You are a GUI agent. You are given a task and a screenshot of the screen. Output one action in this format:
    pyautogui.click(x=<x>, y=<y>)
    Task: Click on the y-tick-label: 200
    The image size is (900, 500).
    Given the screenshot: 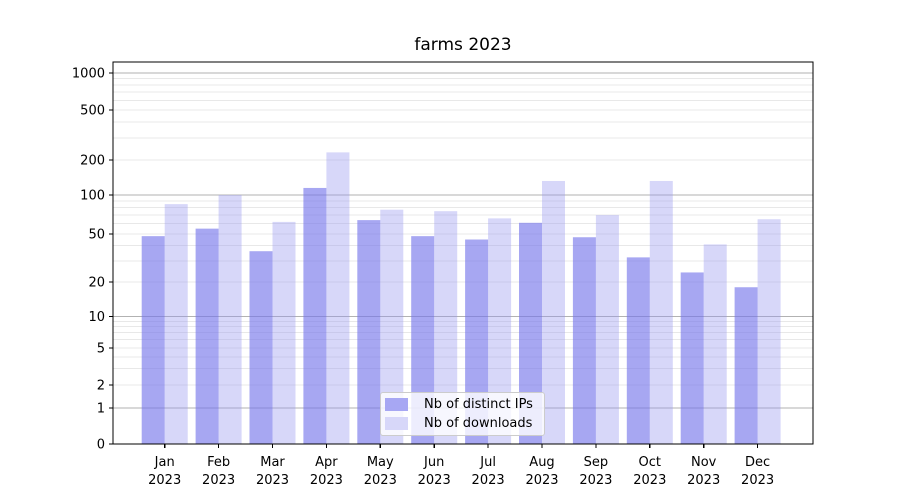 What is the action you would take?
    pyautogui.click(x=92, y=161)
    